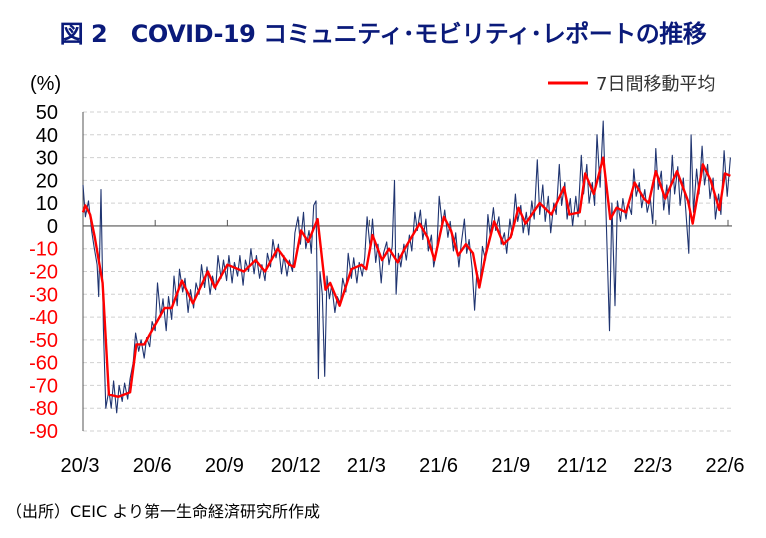 The height and width of the screenshot is (538, 766). I want to click on x-tick-label: 20/3, so click(80, 466).